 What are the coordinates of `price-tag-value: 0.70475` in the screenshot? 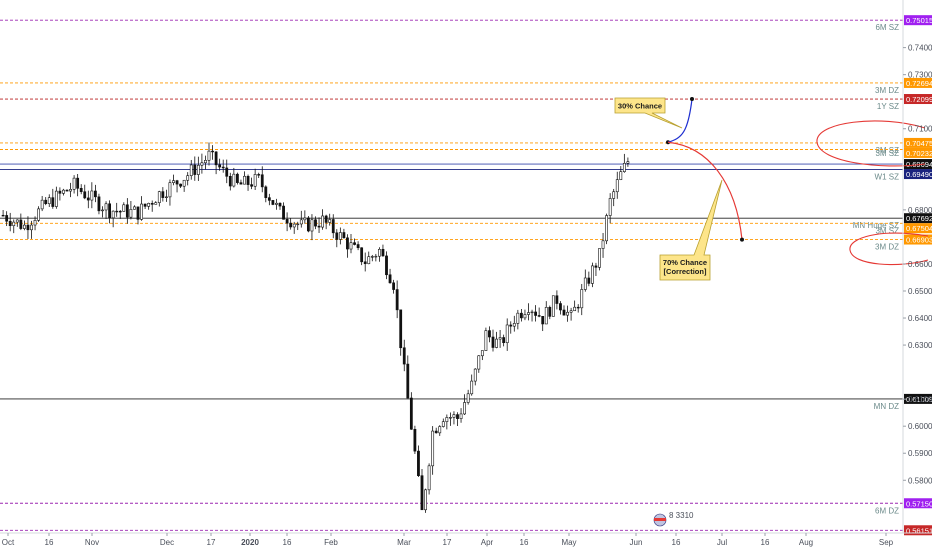 It's located at (919, 143).